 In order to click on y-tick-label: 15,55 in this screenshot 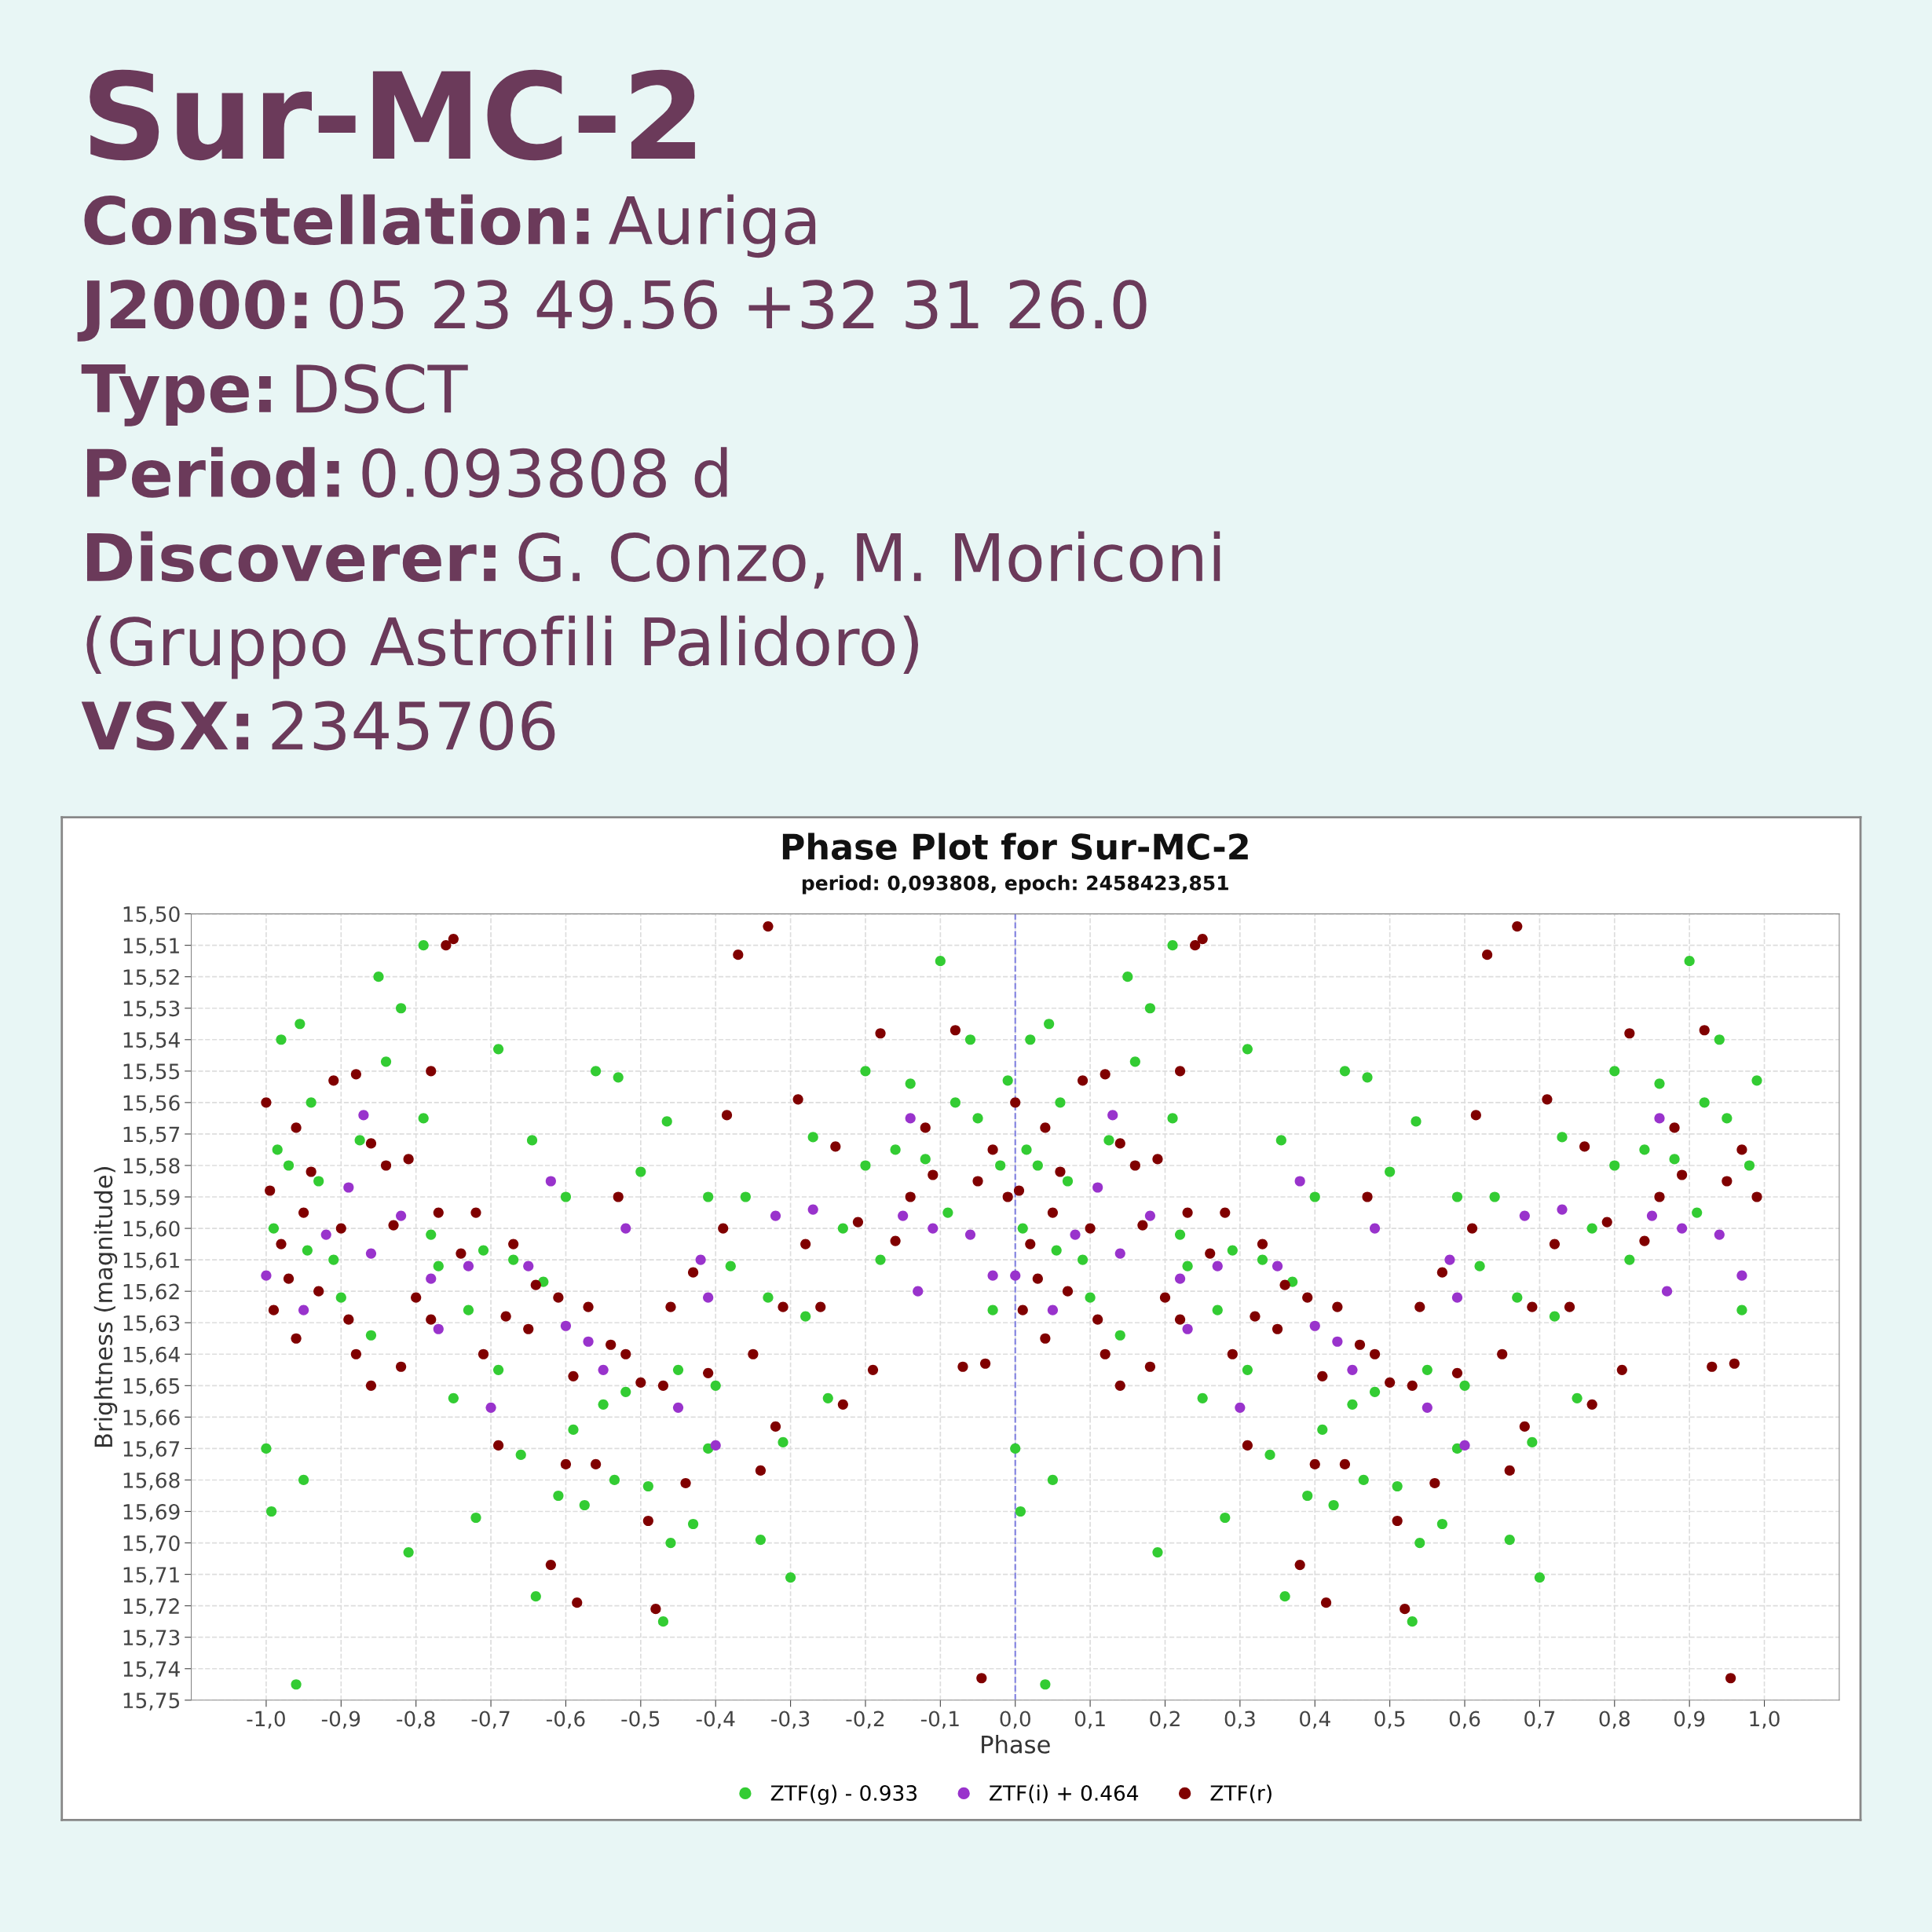, I will do `click(151, 1072)`.